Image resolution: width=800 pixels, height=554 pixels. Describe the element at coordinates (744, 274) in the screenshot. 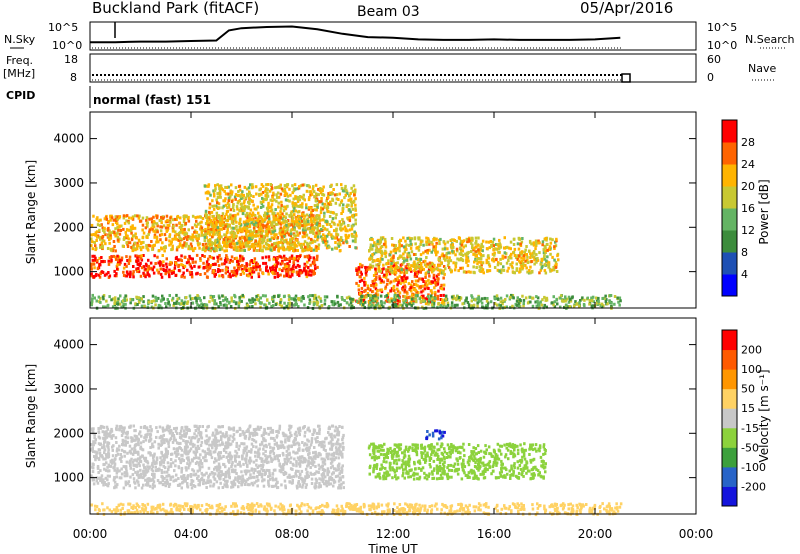

I see `colorbar-tick-label: 4` at that location.